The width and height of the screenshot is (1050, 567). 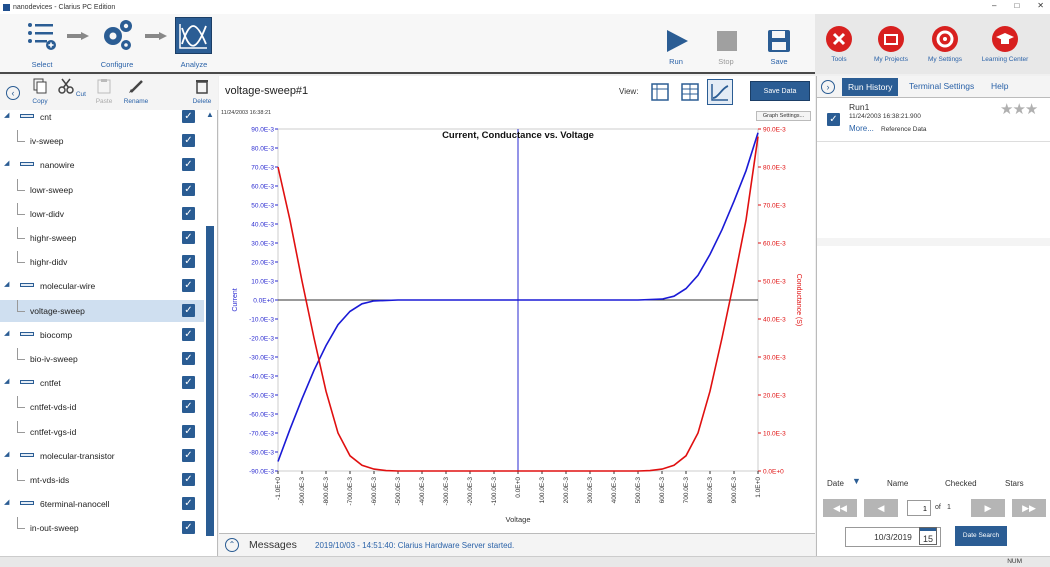 I want to click on close-button: ✕, so click(x=1040, y=5).